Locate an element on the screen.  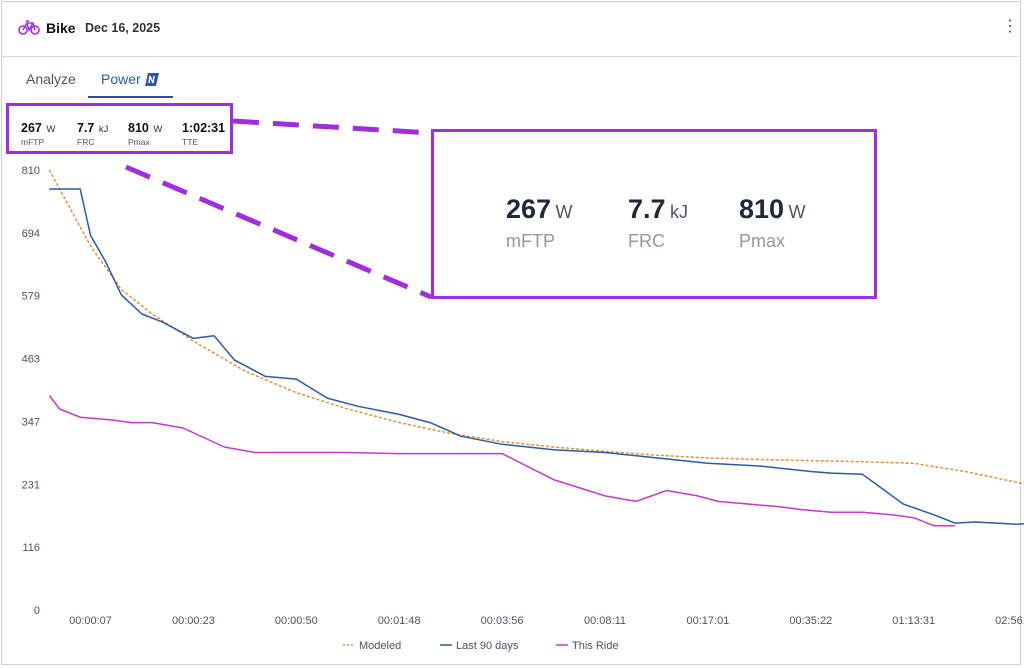
legend-label: Last 90 days is located at coordinates (487, 646).